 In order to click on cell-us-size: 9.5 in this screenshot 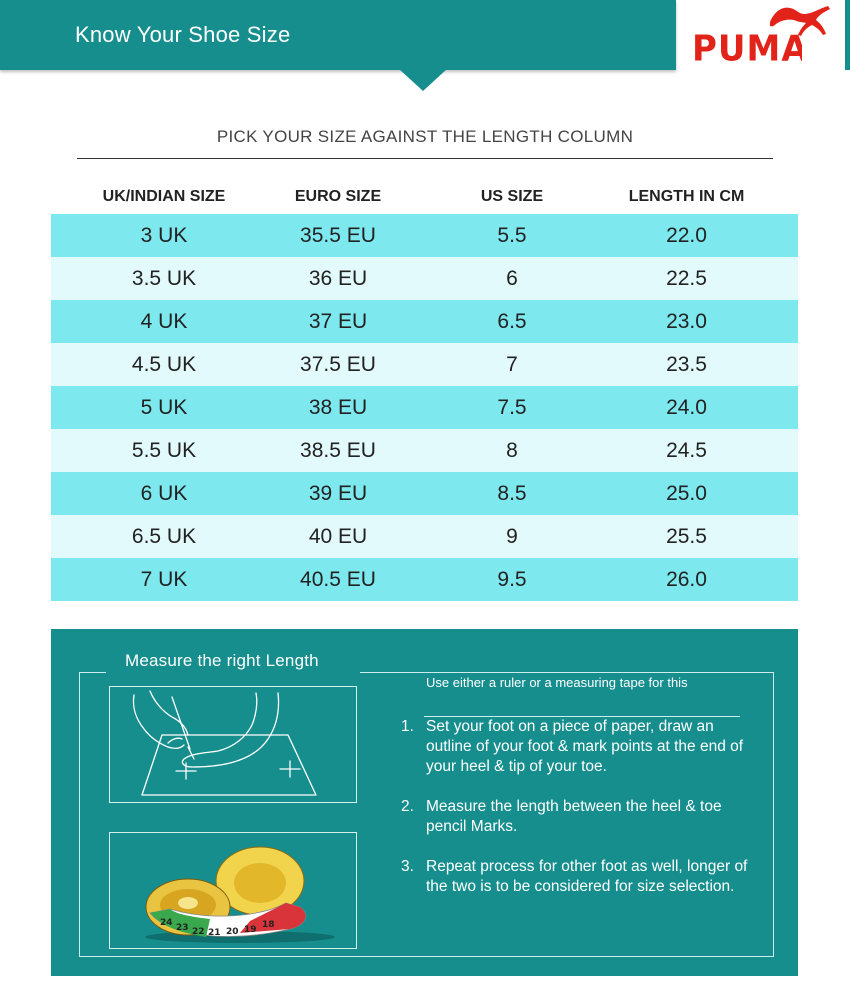, I will do `click(512, 579)`.